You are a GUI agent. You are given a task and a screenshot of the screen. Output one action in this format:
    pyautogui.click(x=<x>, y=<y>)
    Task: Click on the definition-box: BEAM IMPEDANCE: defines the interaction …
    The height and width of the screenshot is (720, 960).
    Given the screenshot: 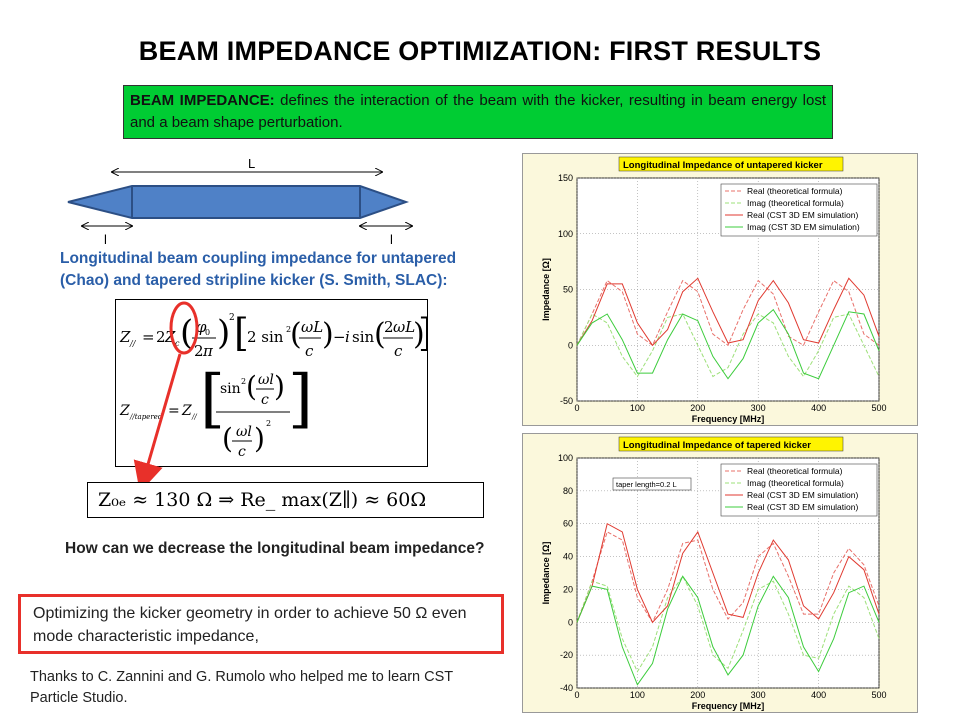 What is the action you would take?
    pyautogui.click(x=478, y=112)
    